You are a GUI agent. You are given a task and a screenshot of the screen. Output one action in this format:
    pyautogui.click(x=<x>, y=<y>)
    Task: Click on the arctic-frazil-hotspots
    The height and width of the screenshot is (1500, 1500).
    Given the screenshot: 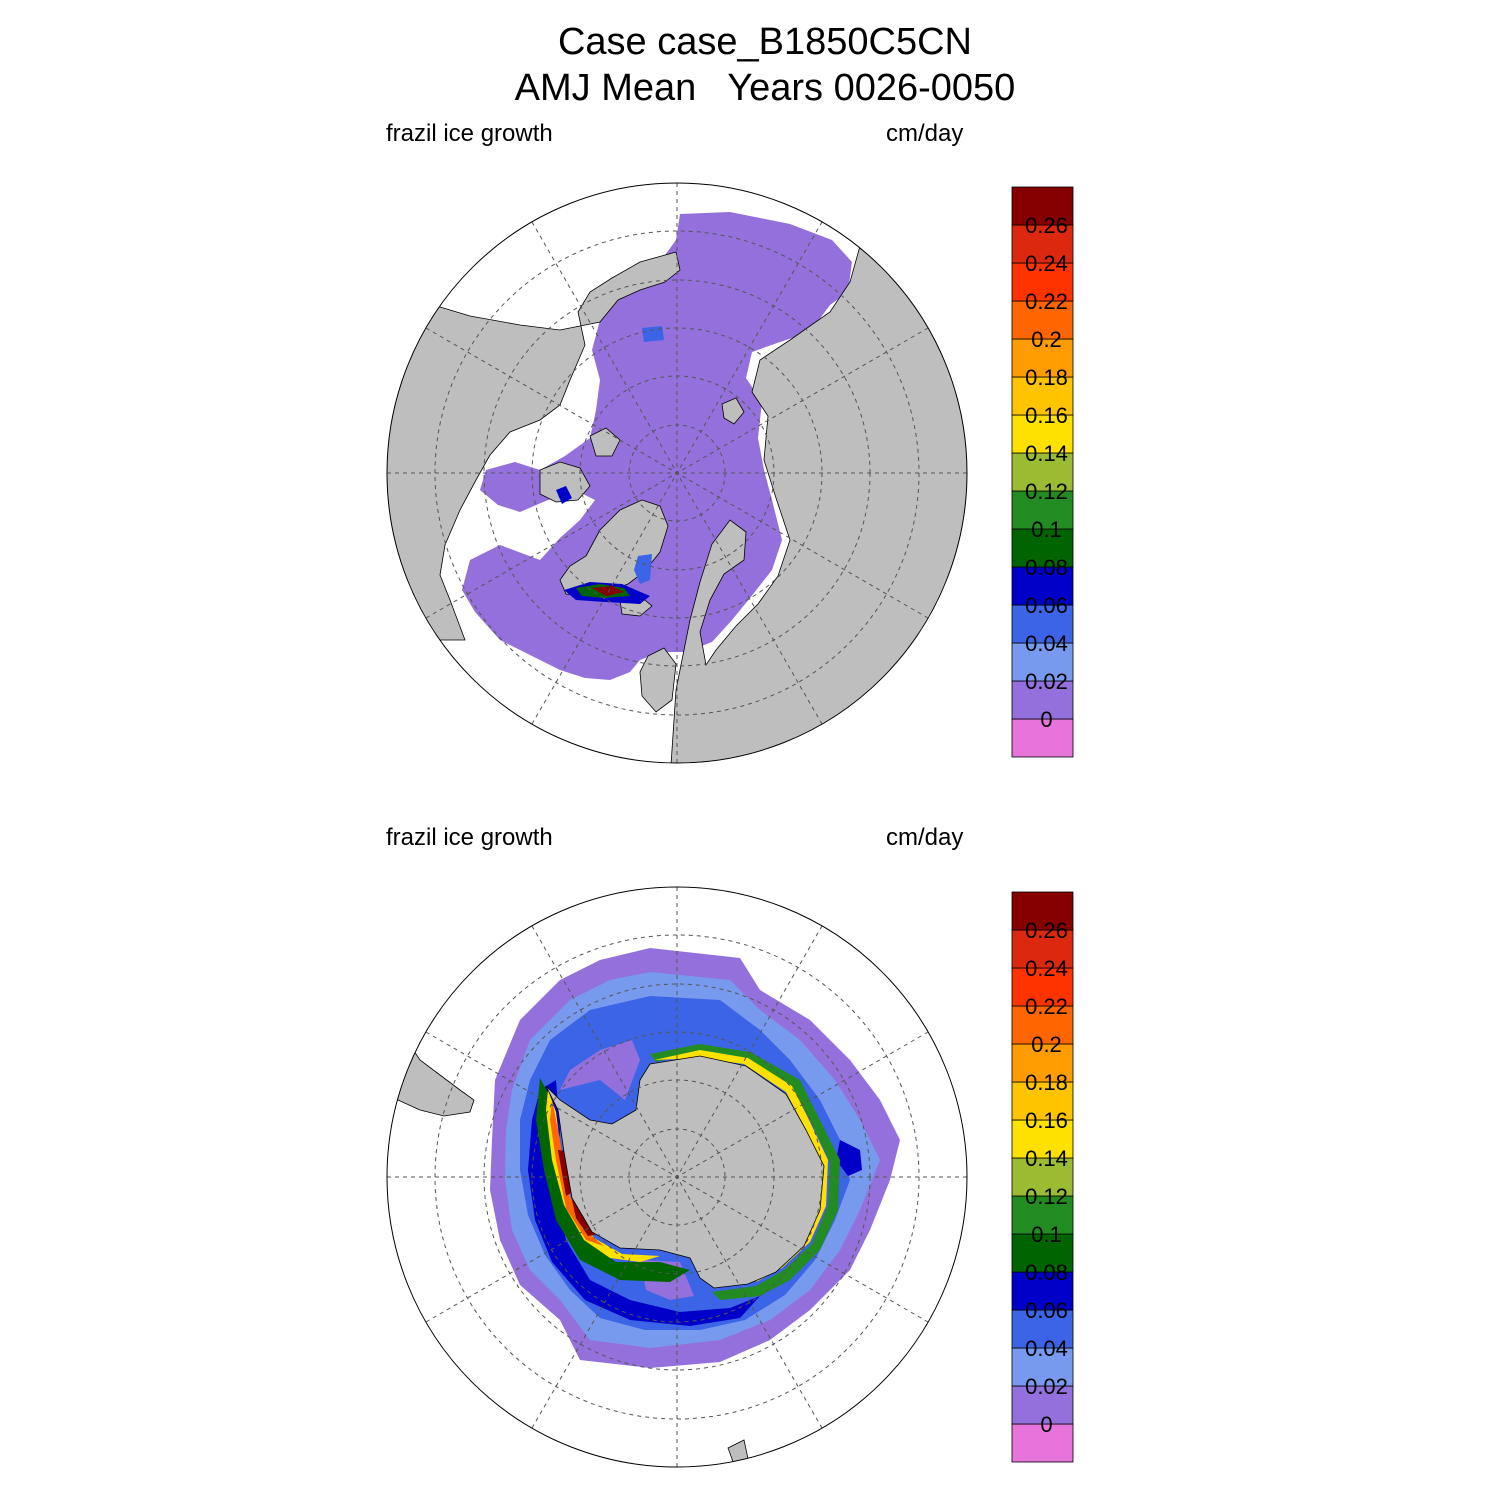 What is the action you would take?
    pyautogui.click(x=610, y=465)
    